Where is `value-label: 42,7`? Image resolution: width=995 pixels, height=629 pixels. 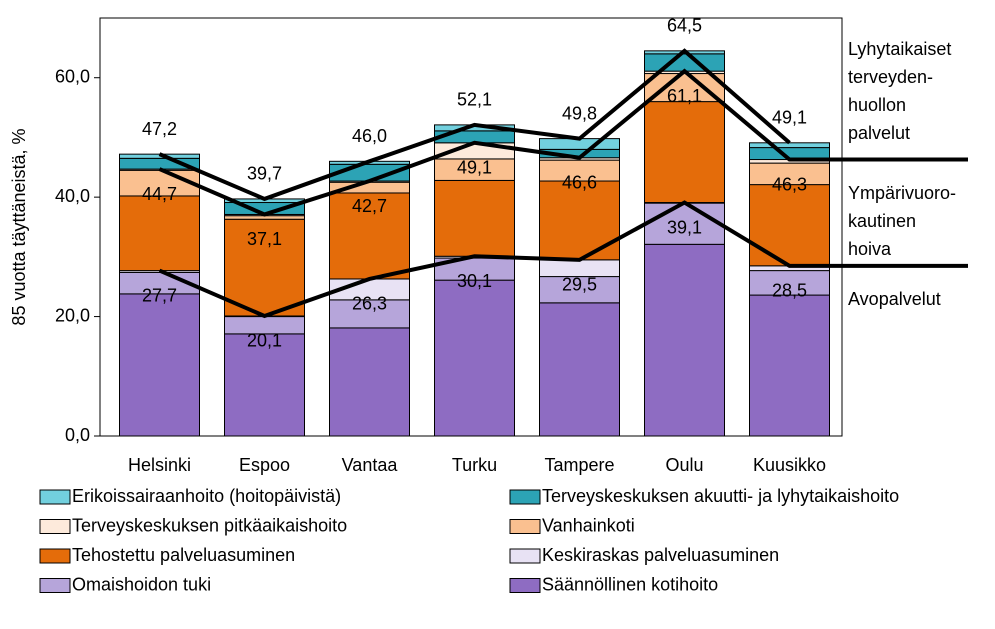
value-label: 42,7 is located at coordinates (369, 206).